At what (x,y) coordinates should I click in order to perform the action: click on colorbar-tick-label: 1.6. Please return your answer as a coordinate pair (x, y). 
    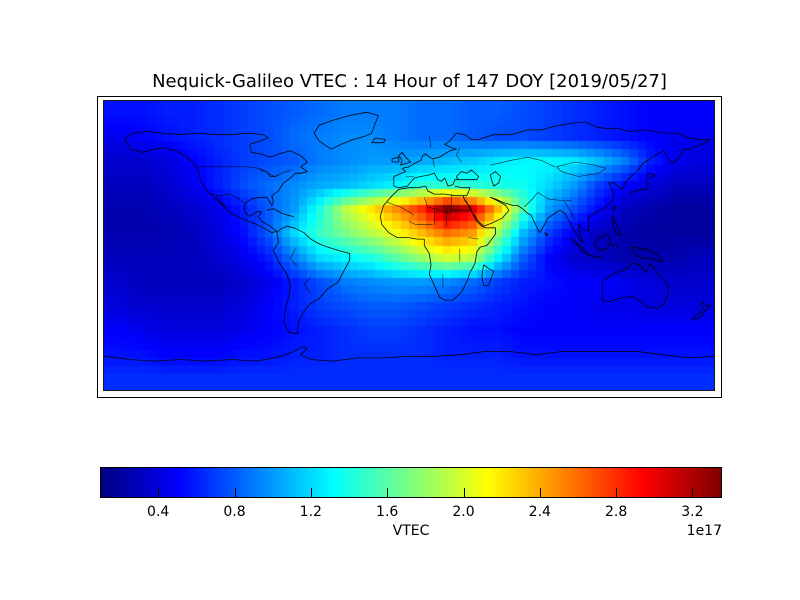
    Looking at the image, I should click on (387, 512).